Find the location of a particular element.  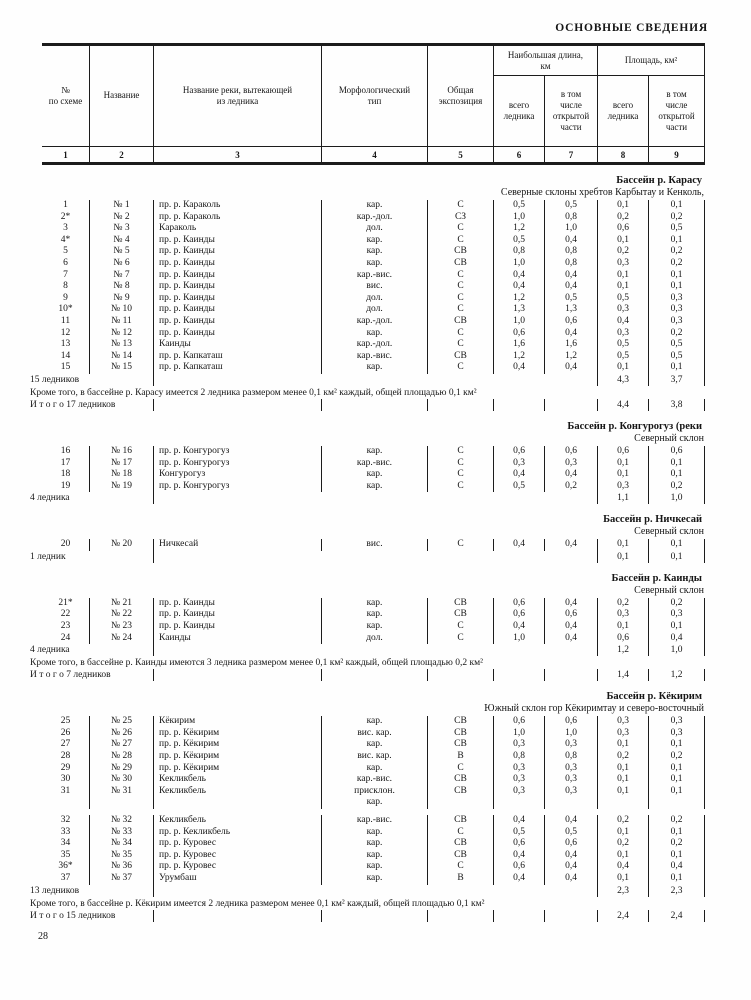

col-scheme-number: 15 is located at coordinates (66, 368).